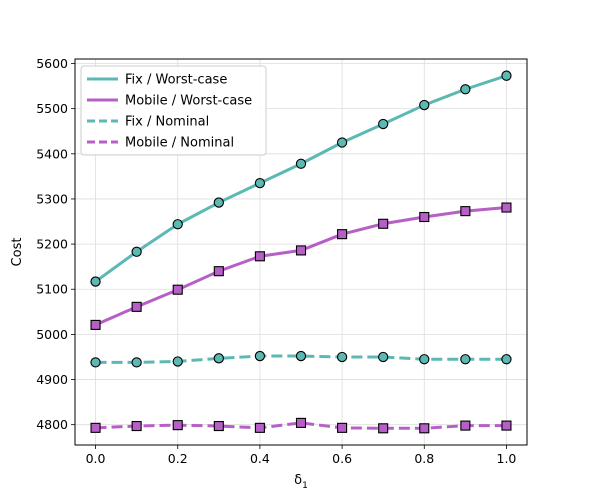 The height and width of the screenshot is (500, 600). I want to click on x-tick-label: 0.6, so click(342, 458).